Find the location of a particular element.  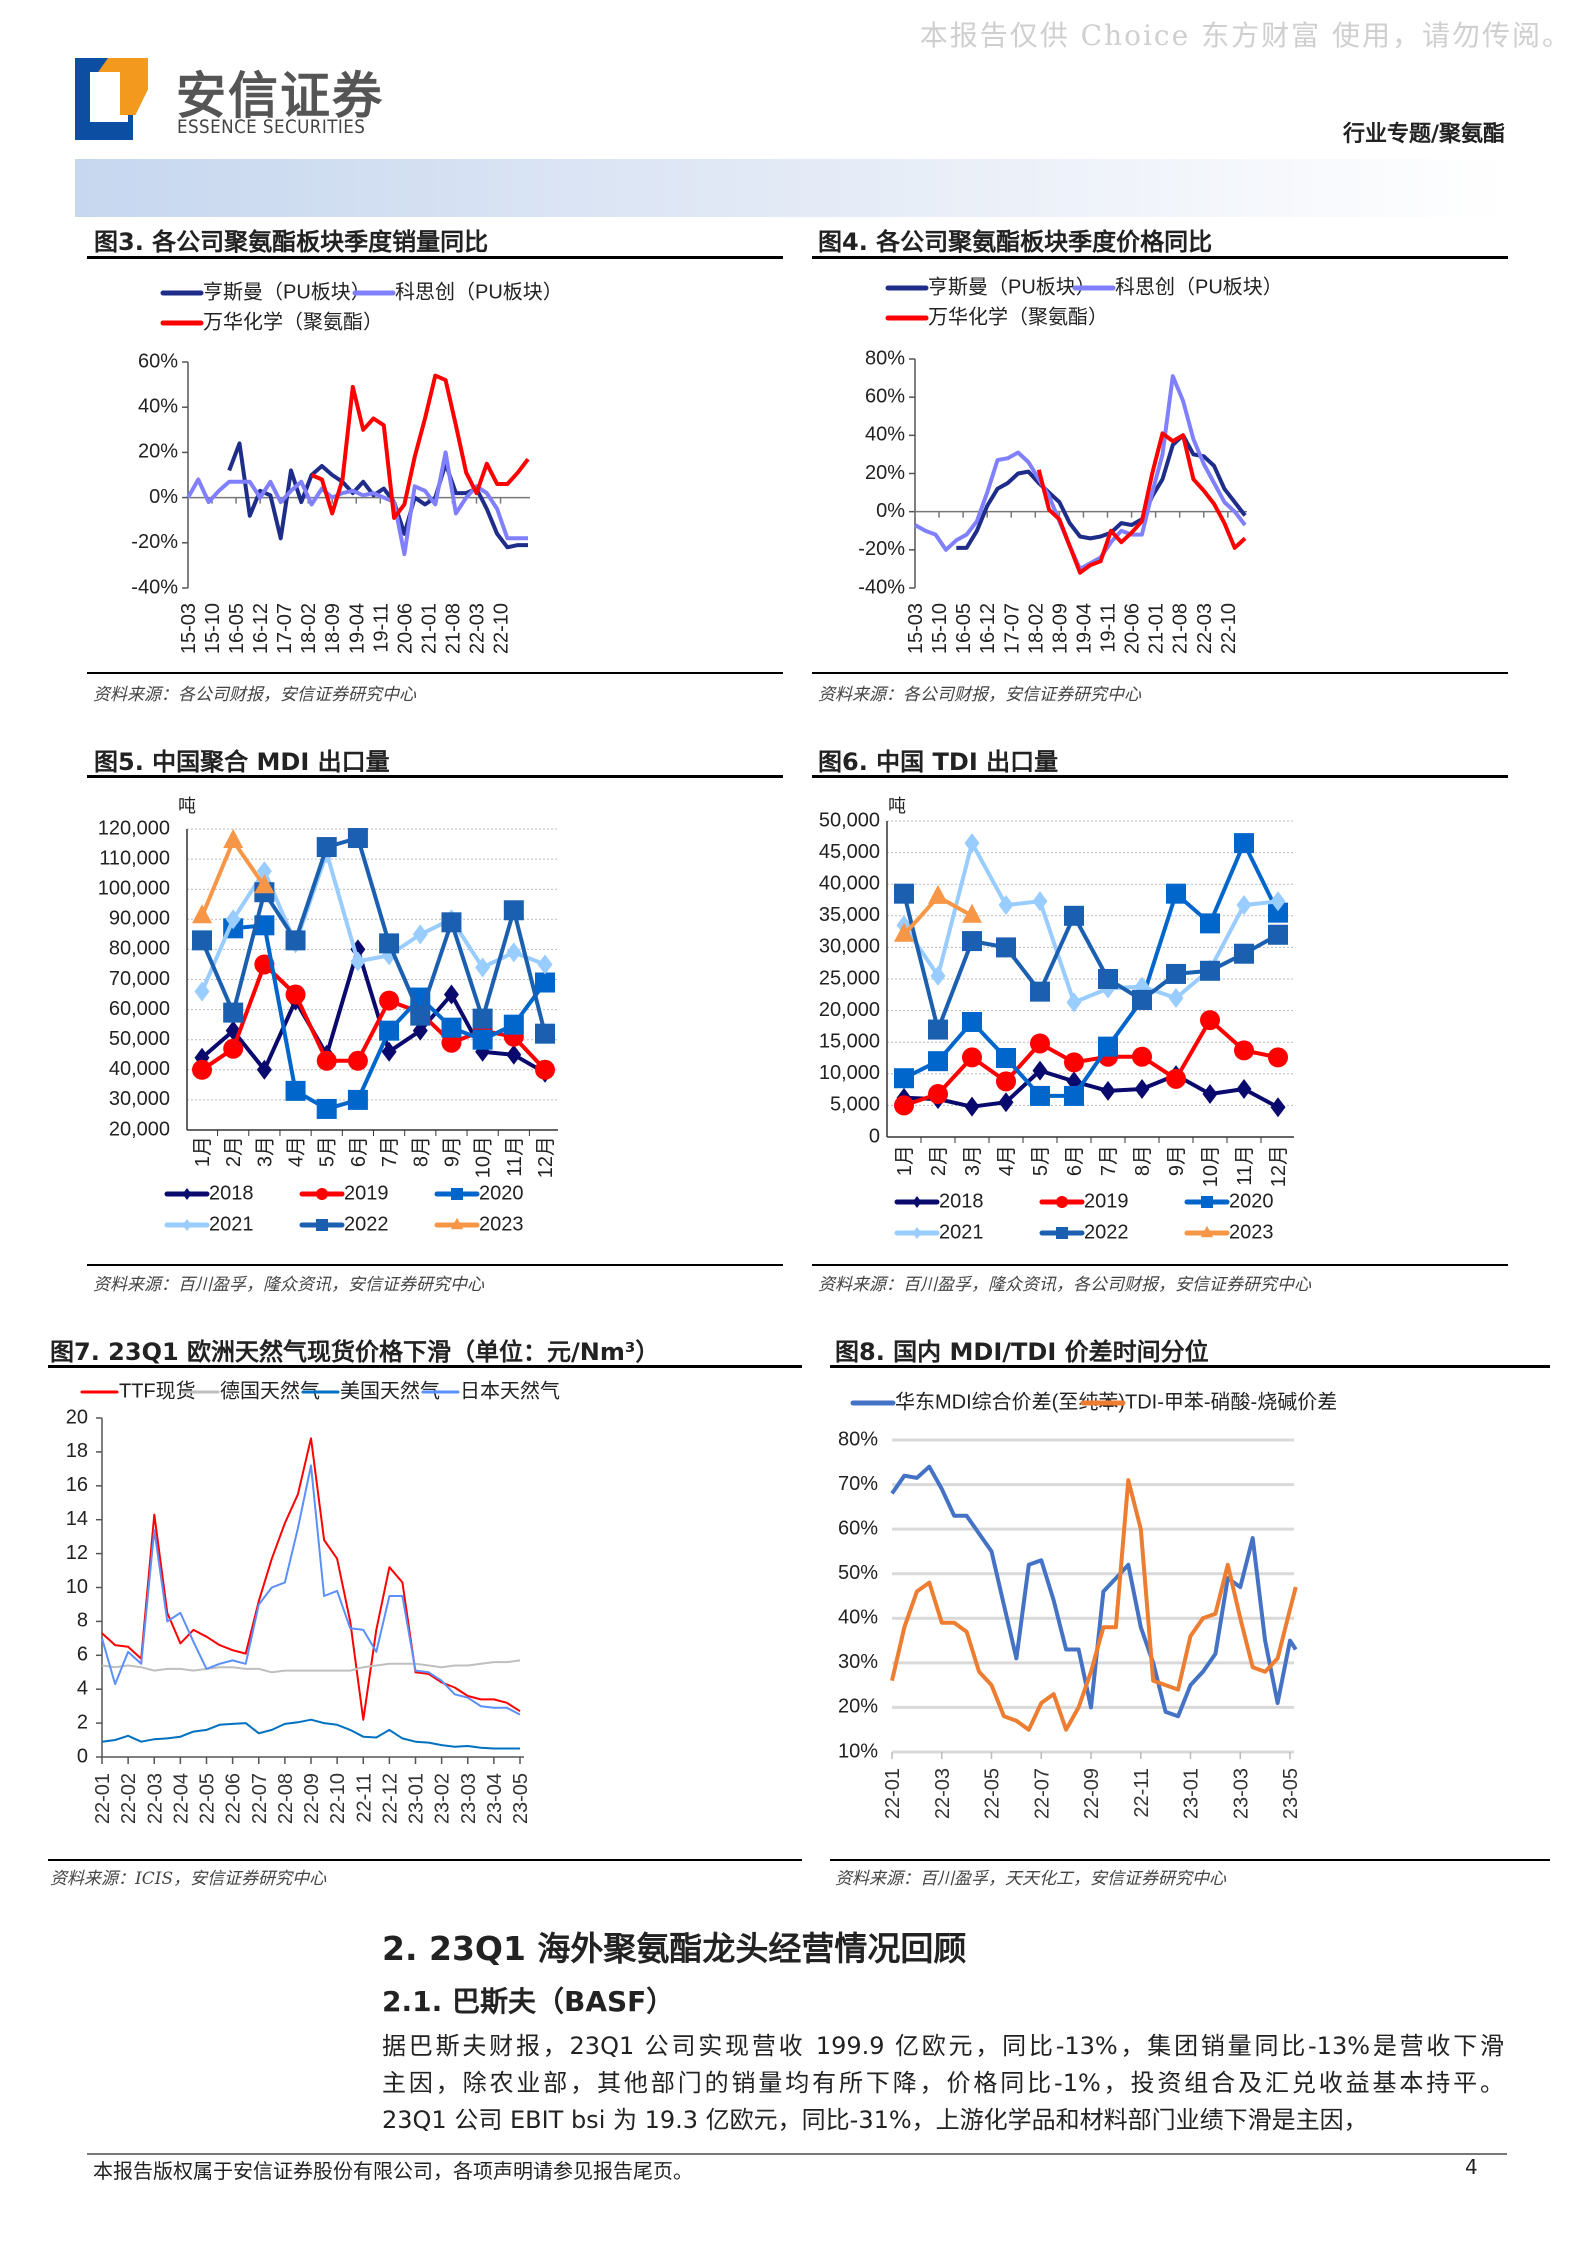

x-tick-label: 22-12 is located at coordinates (390, 1798).